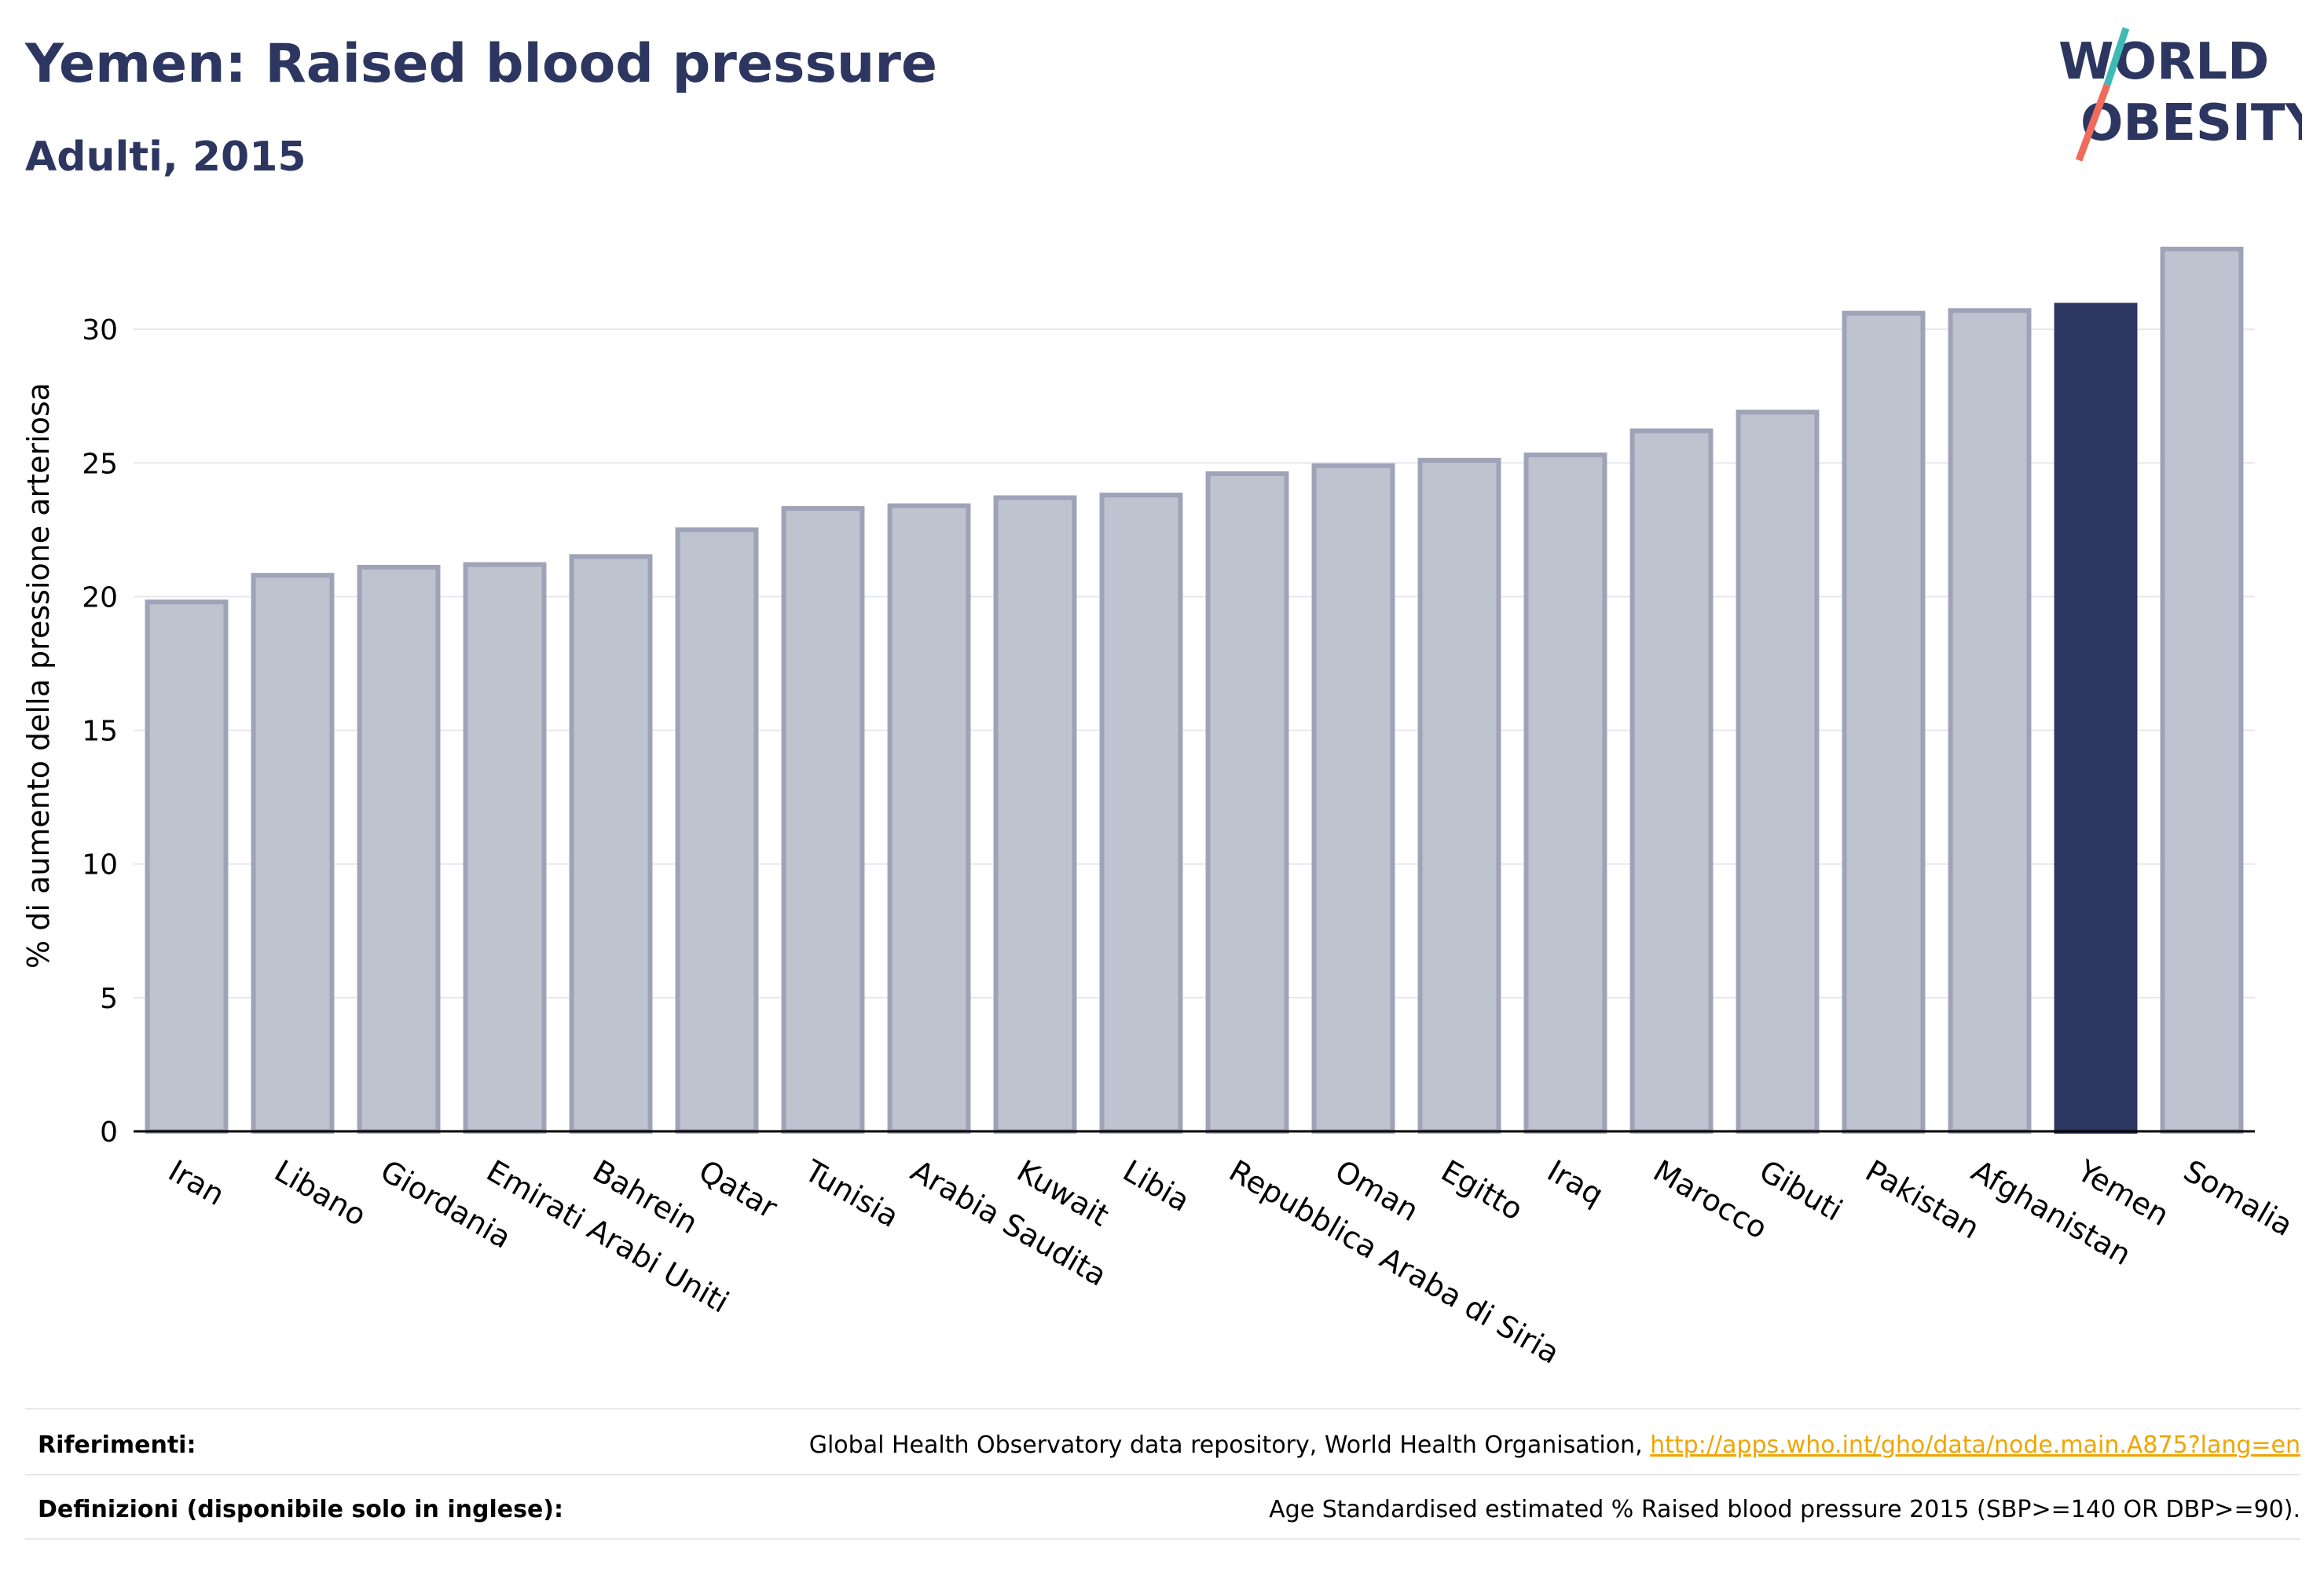  Describe the element at coordinates (100, 732) in the screenshot. I see `y-tick-label: 15` at that location.